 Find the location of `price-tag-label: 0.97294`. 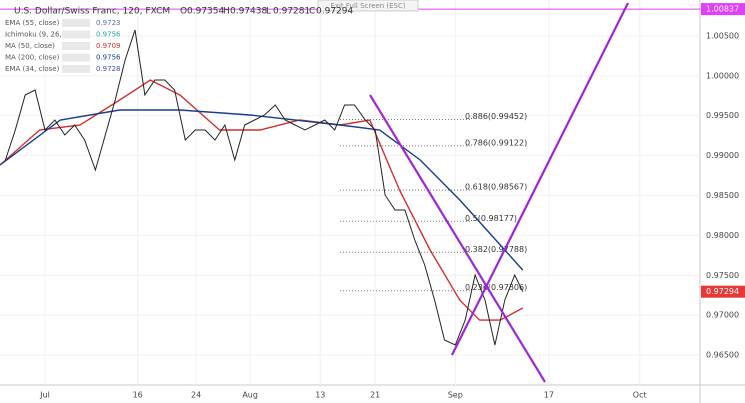

price-tag-label: 0.97294 is located at coordinates (722, 291).